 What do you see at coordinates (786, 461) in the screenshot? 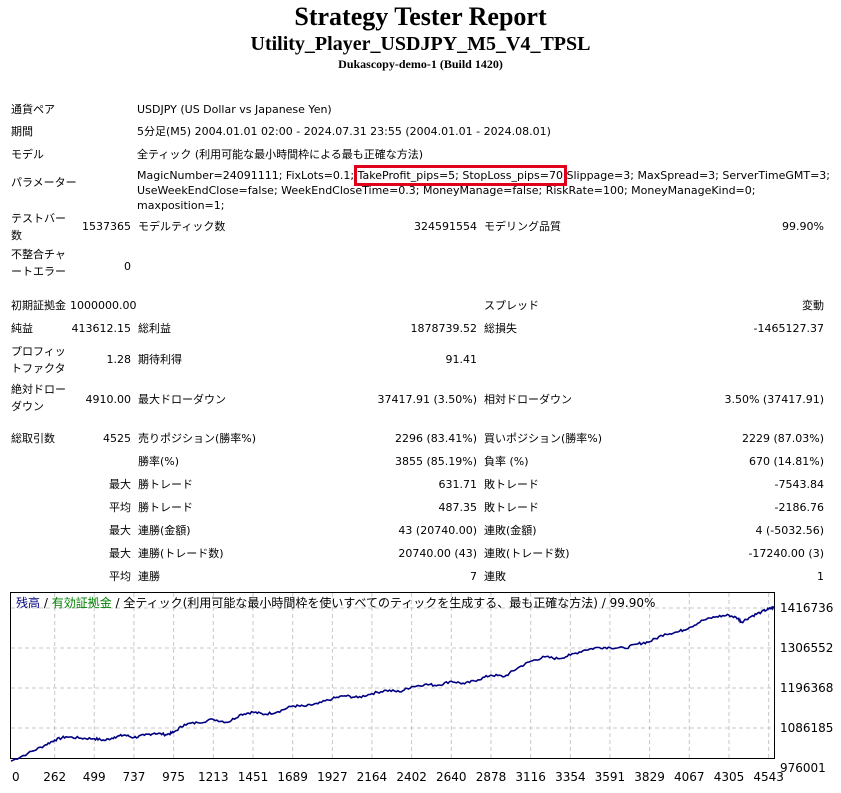
I see `loss-rate-value: 670 (14.81%)` at bounding box center [786, 461].